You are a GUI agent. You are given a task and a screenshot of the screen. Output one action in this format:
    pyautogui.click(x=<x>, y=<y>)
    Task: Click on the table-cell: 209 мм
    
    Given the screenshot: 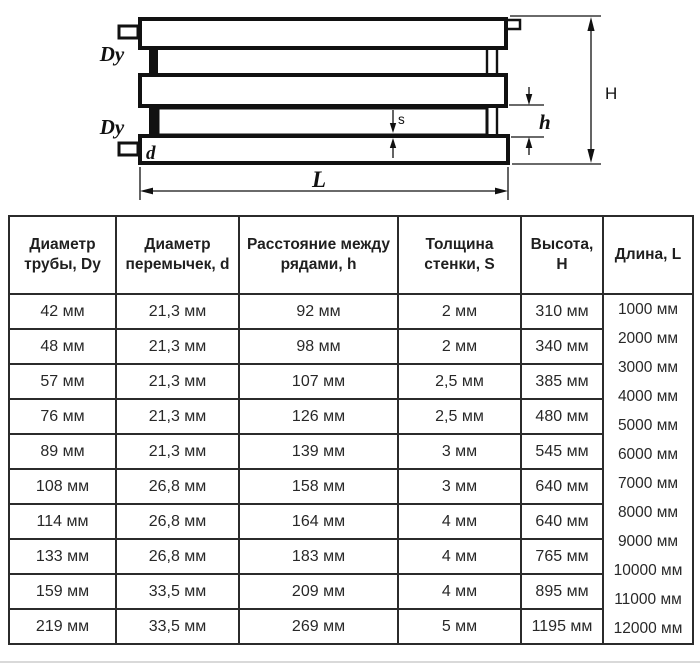 What is the action you would take?
    pyautogui.click(x=318, y=591)
    